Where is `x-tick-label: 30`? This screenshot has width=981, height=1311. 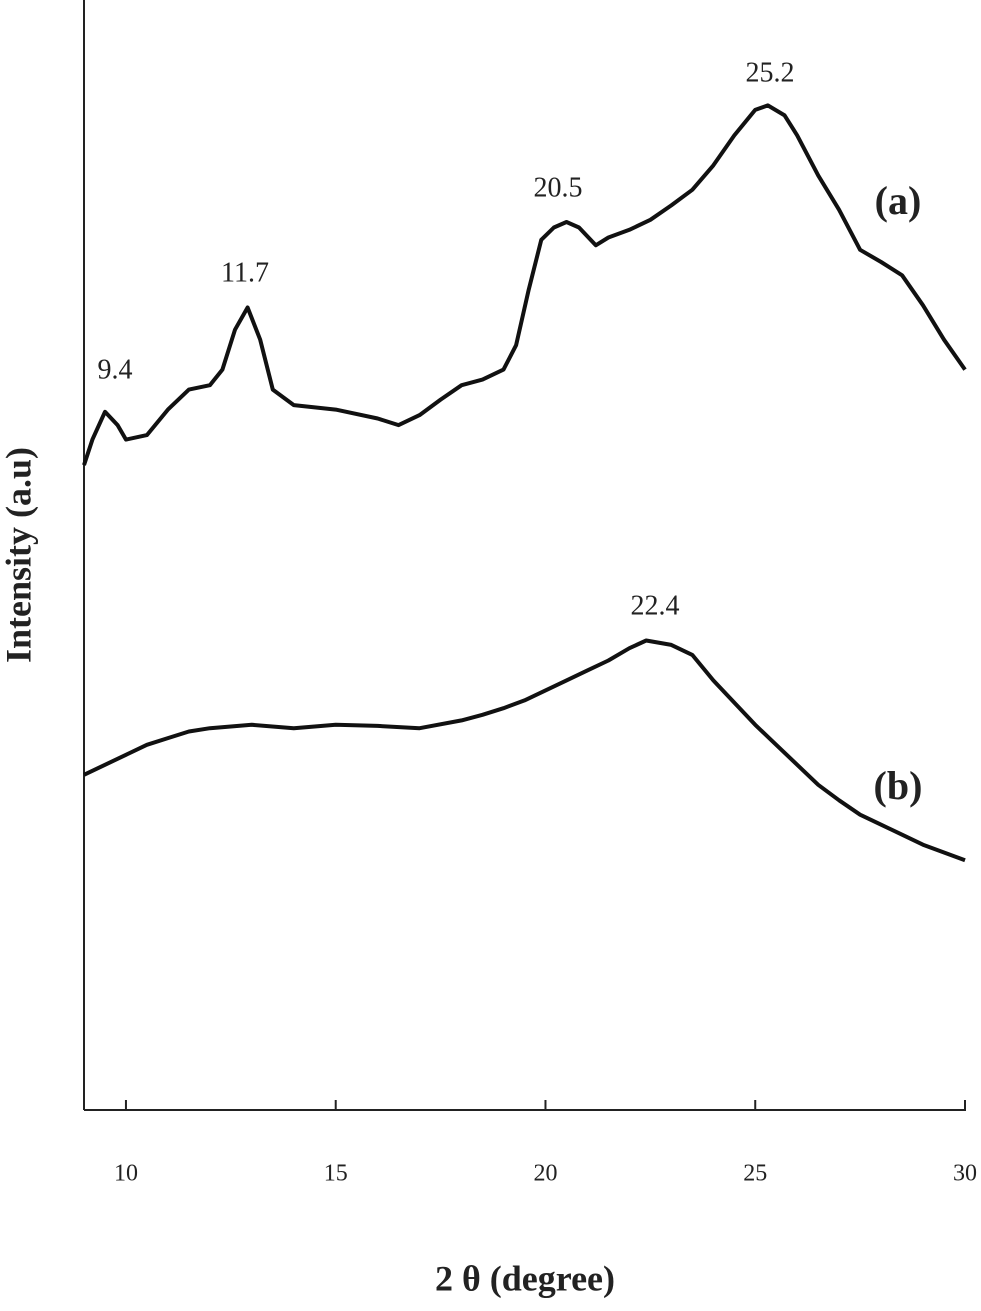 x-tick-label: 30 is located at coordinates (965, 1174).